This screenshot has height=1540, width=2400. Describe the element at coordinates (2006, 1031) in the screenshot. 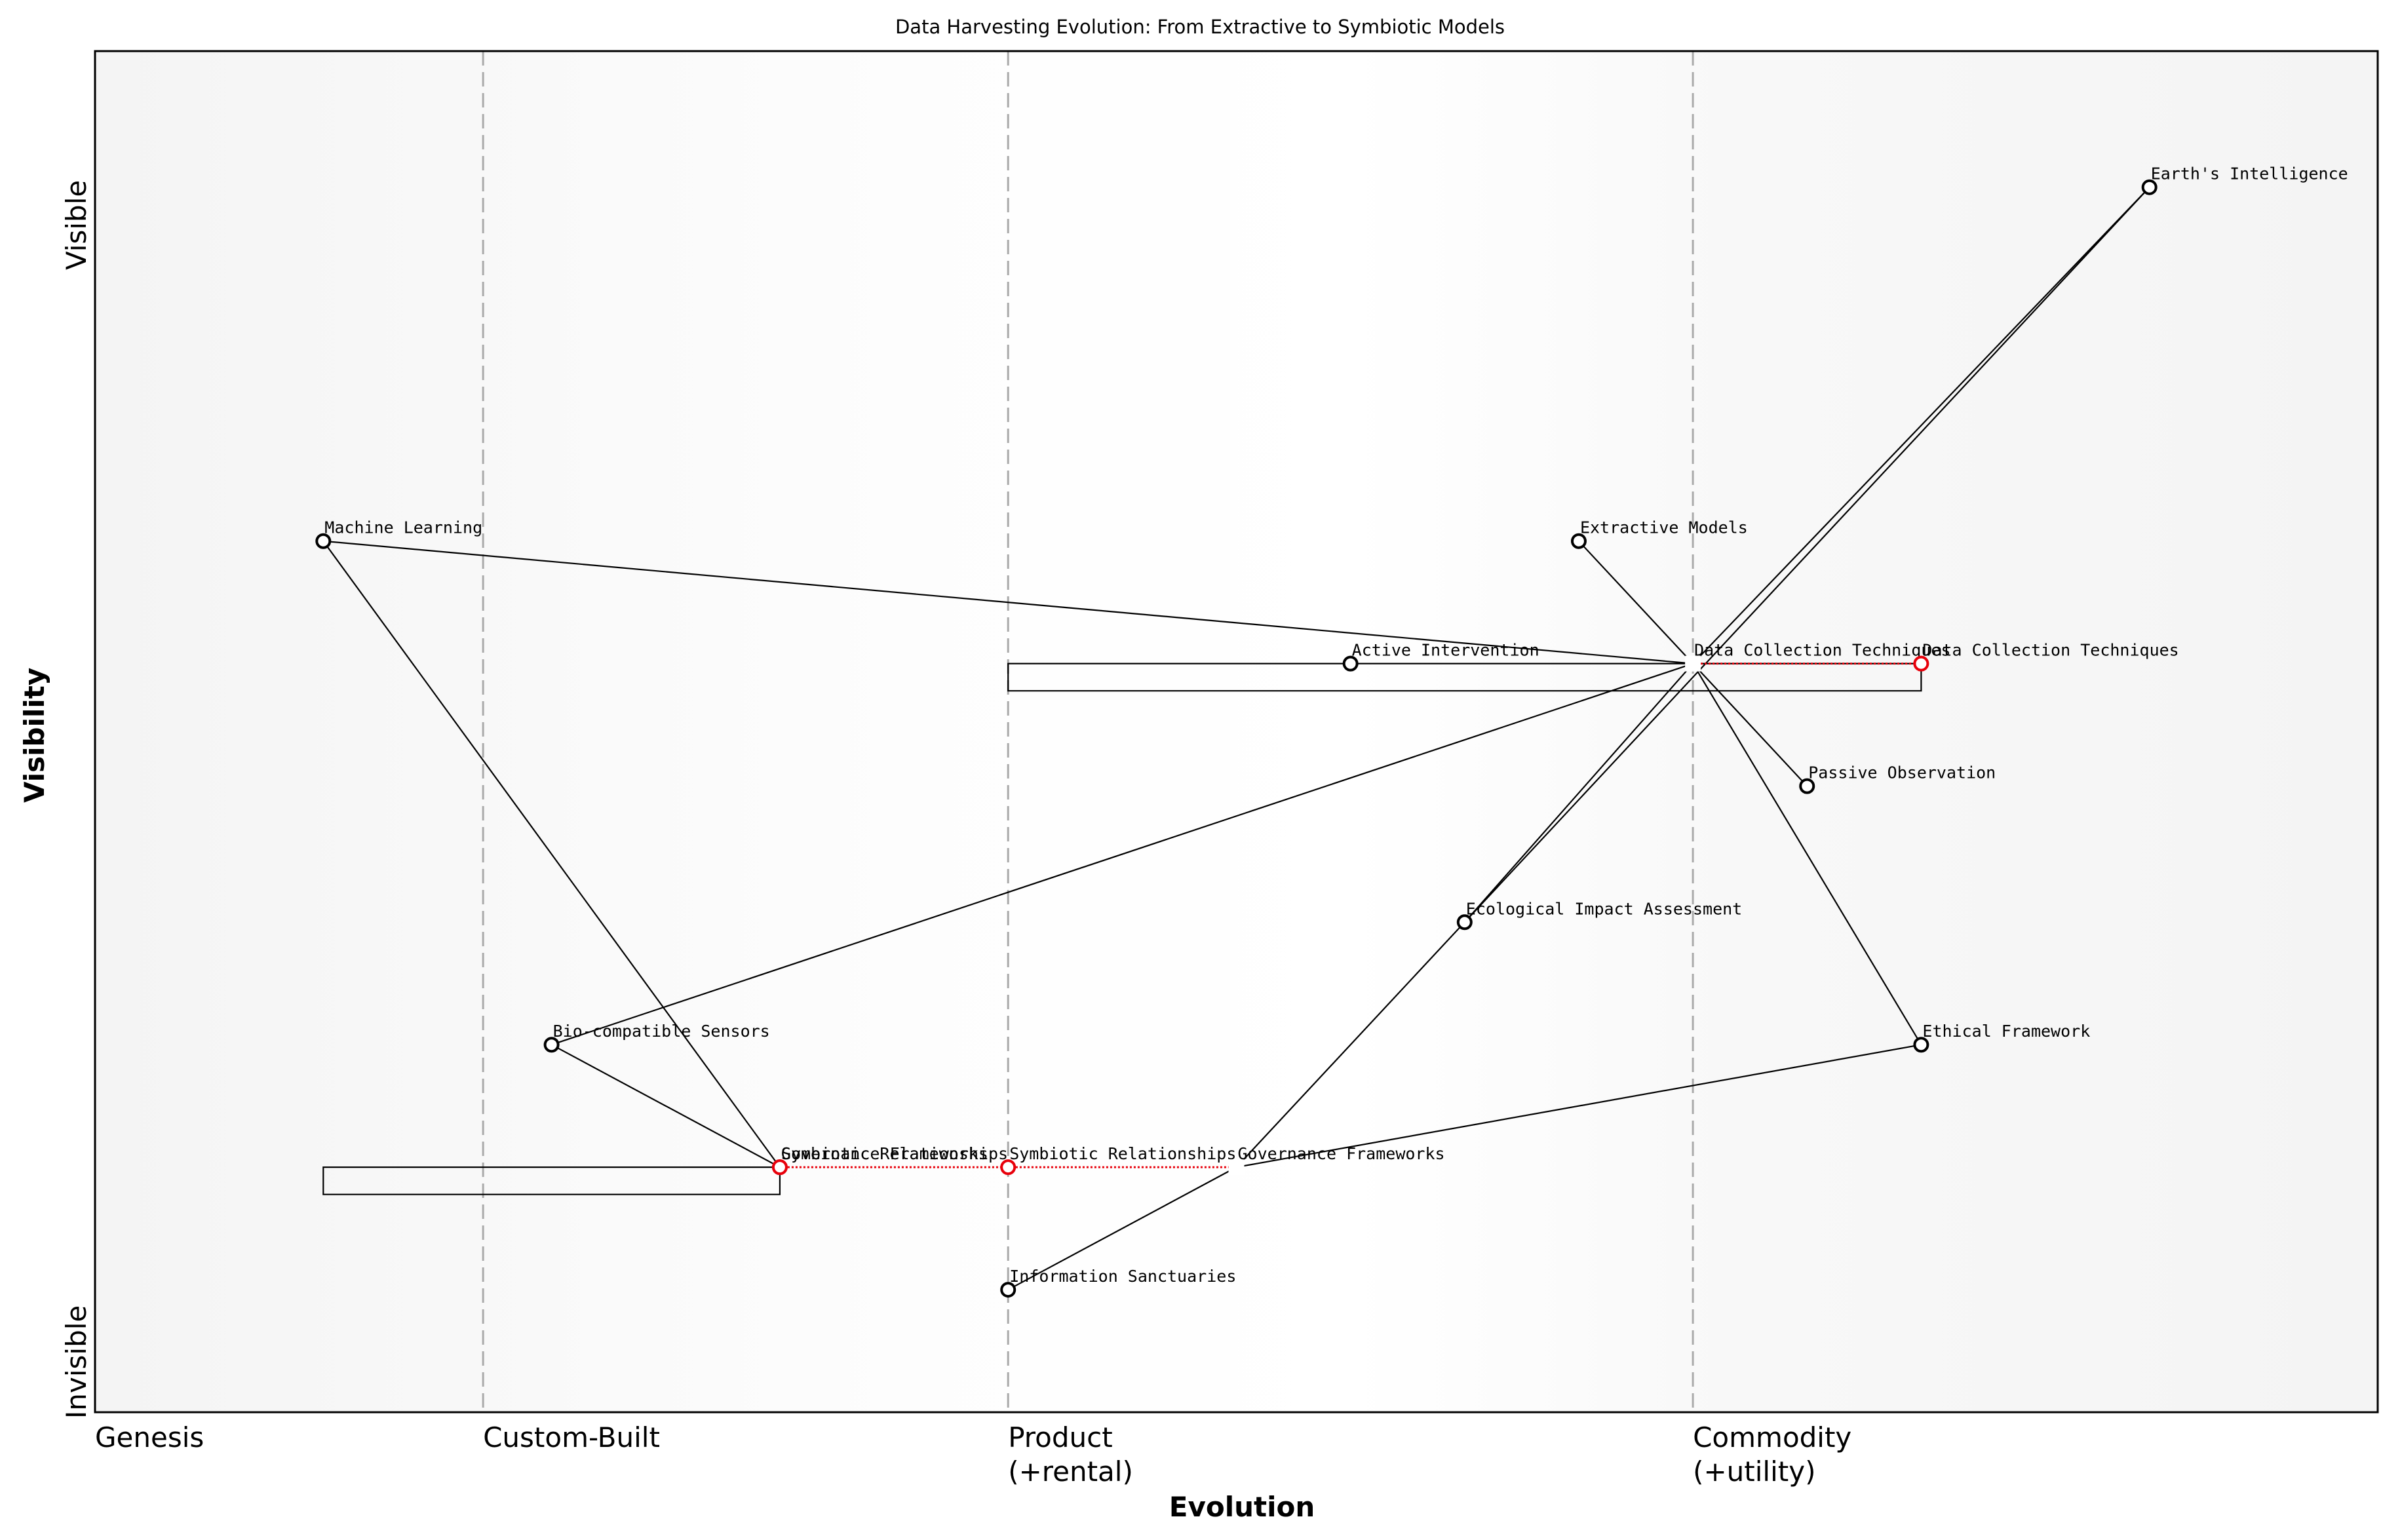

I see `node-label: Ethical Framework` at that location.